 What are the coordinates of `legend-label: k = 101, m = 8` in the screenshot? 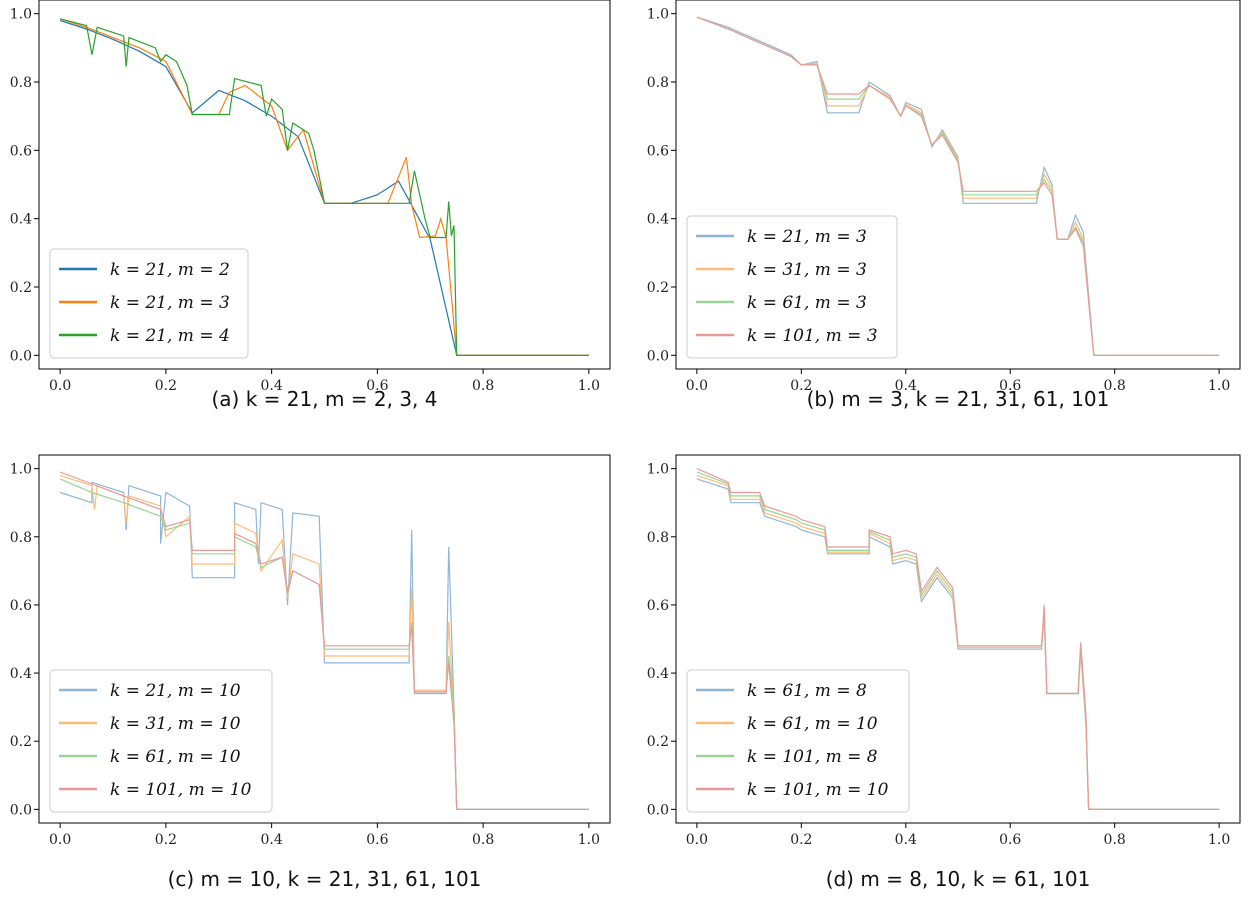 It's located at (812, 757).